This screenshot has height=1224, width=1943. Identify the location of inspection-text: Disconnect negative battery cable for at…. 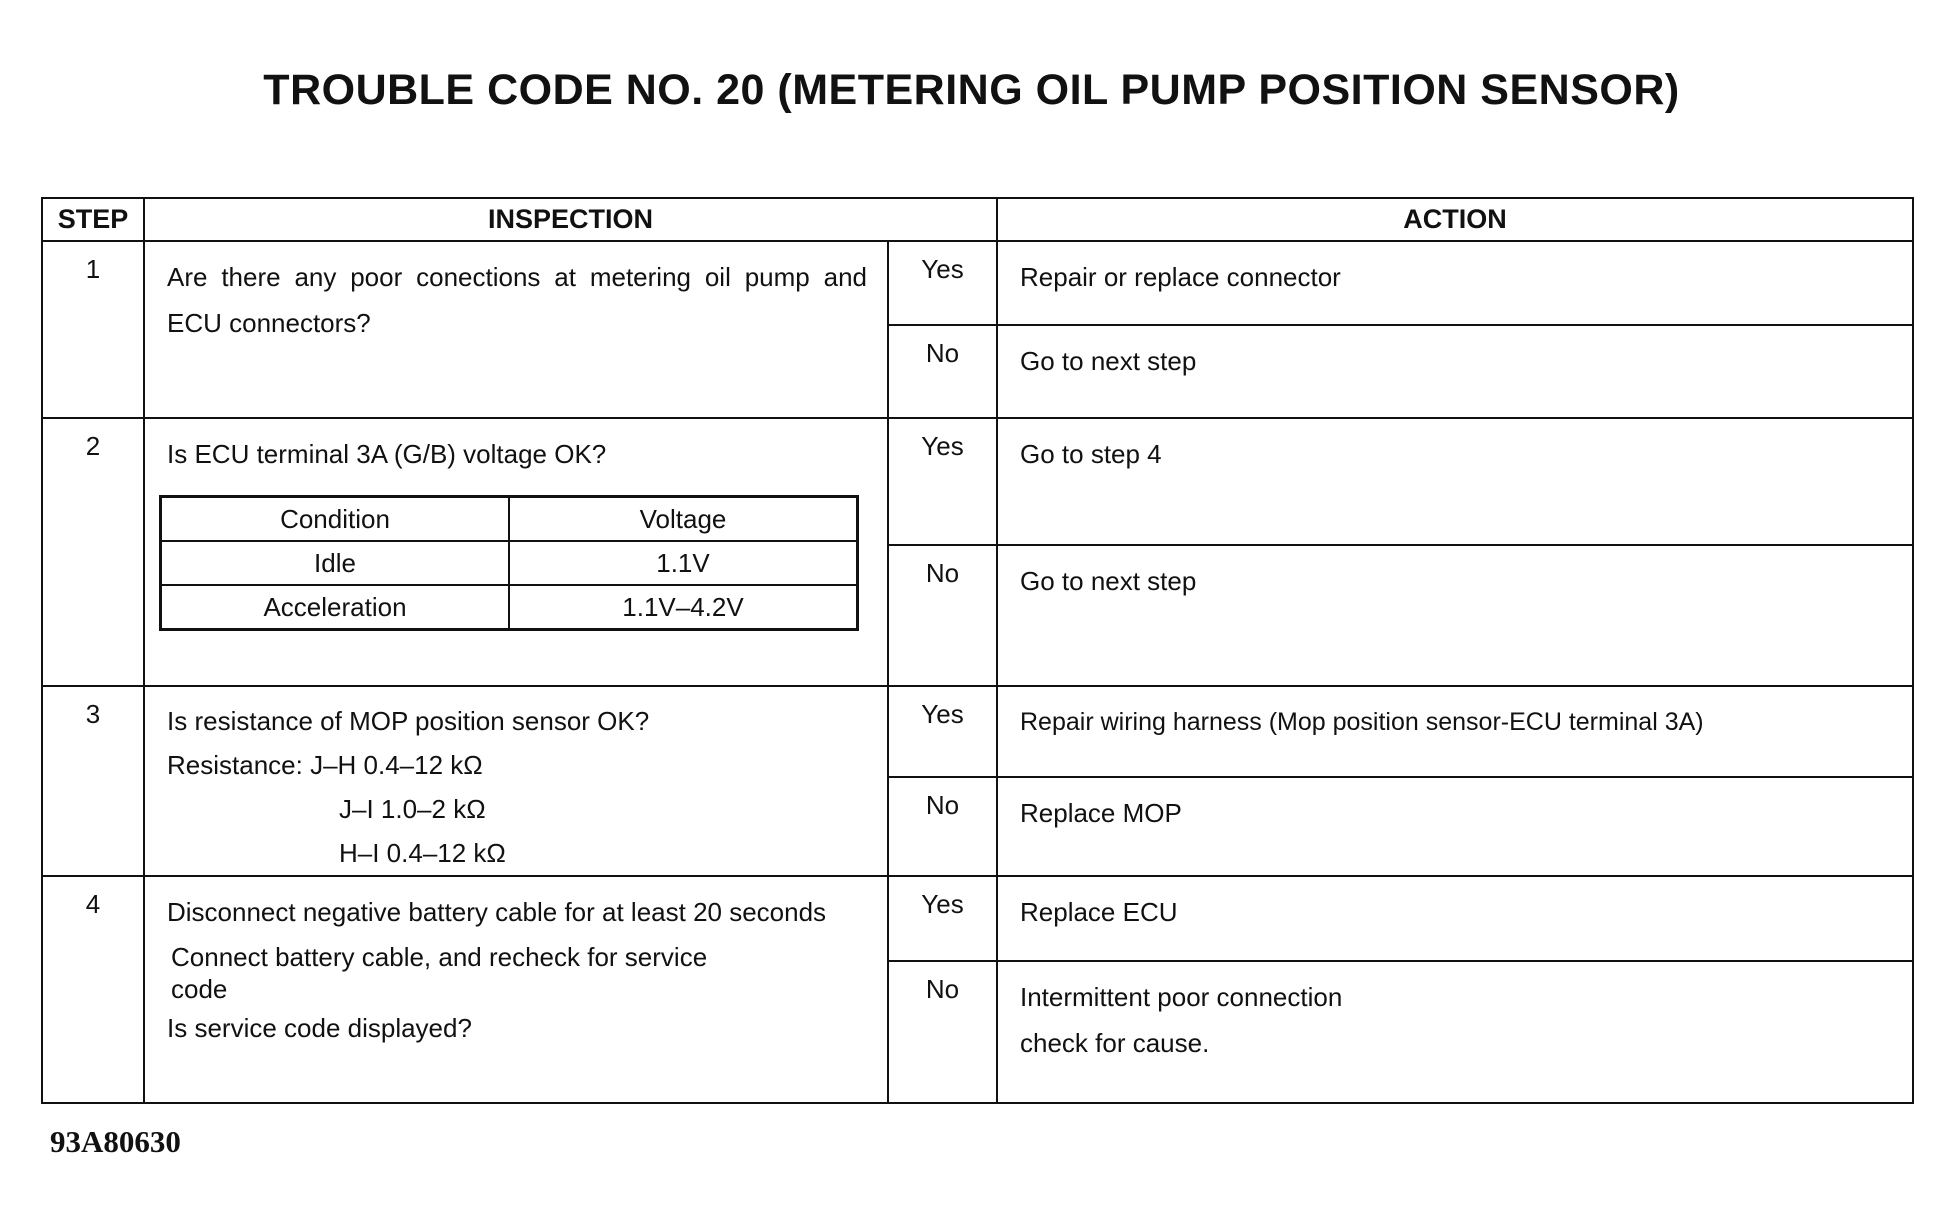
(497, 912).